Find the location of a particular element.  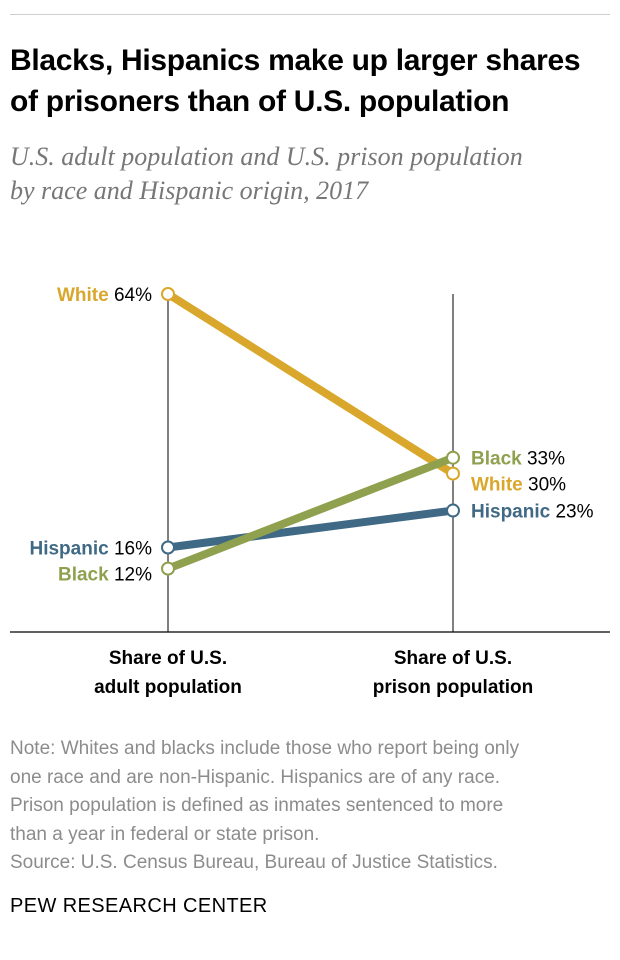

value-text: 12% is located at coordinates (130, 575).